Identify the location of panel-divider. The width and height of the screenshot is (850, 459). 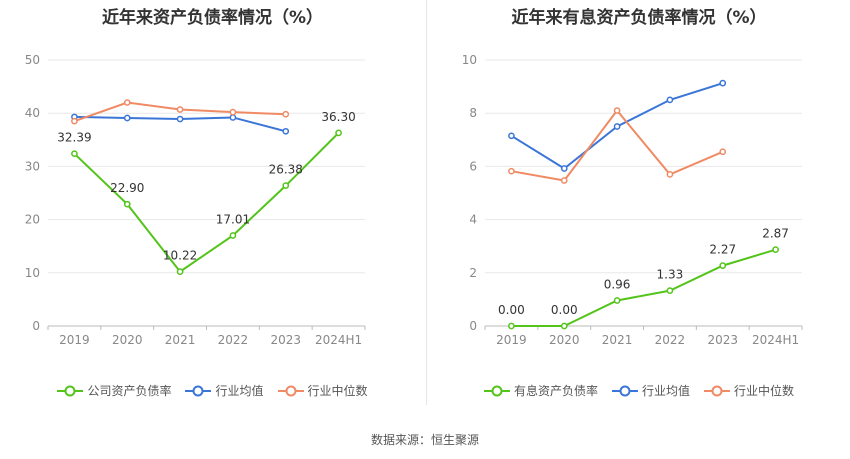
(426, 202).